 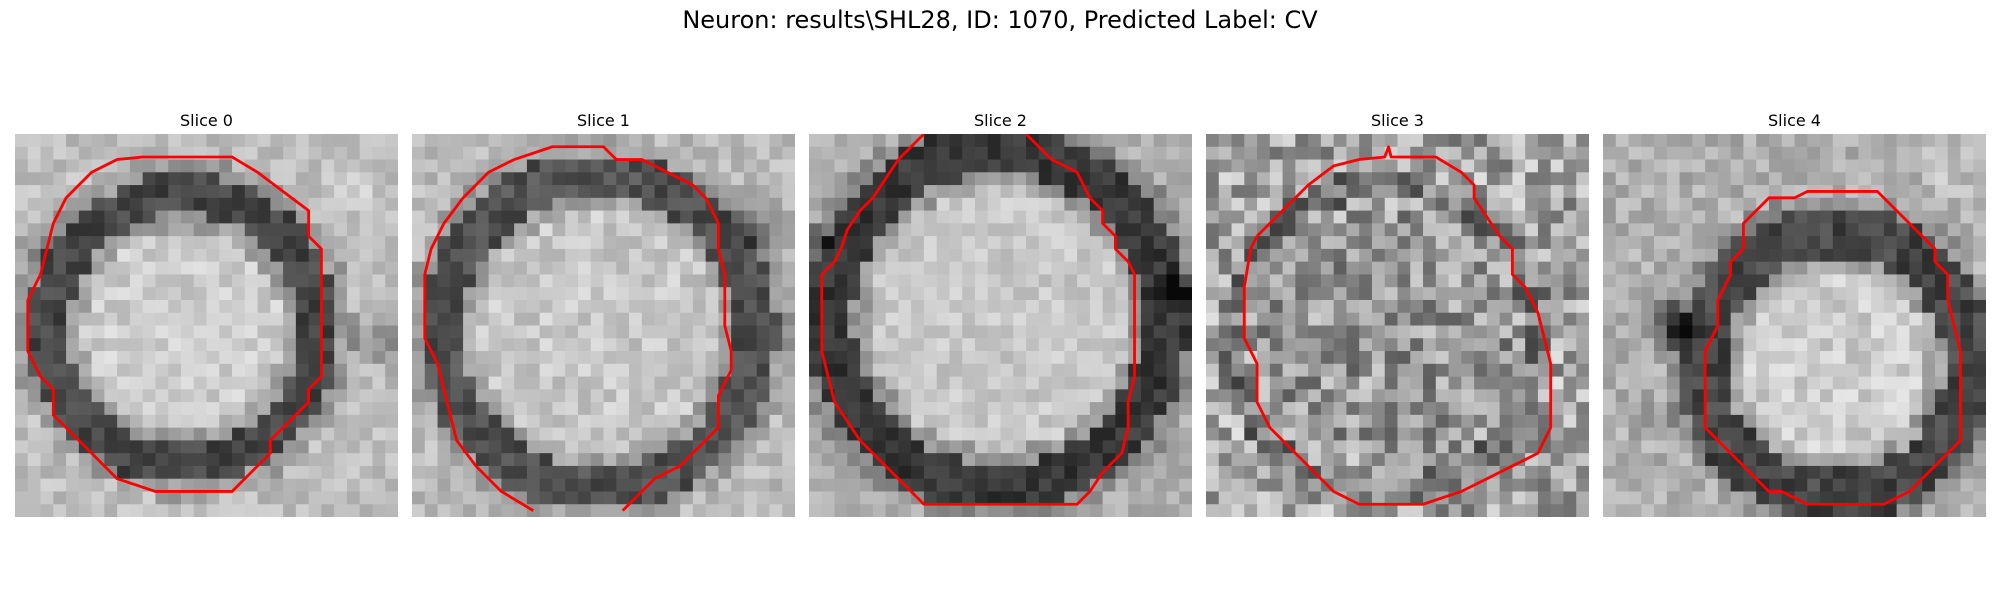 What do you see at coordinates (1397, 120) in the screenshot?
I see `slice-title-3: Slice 3` at bounding box center [1397, 120].